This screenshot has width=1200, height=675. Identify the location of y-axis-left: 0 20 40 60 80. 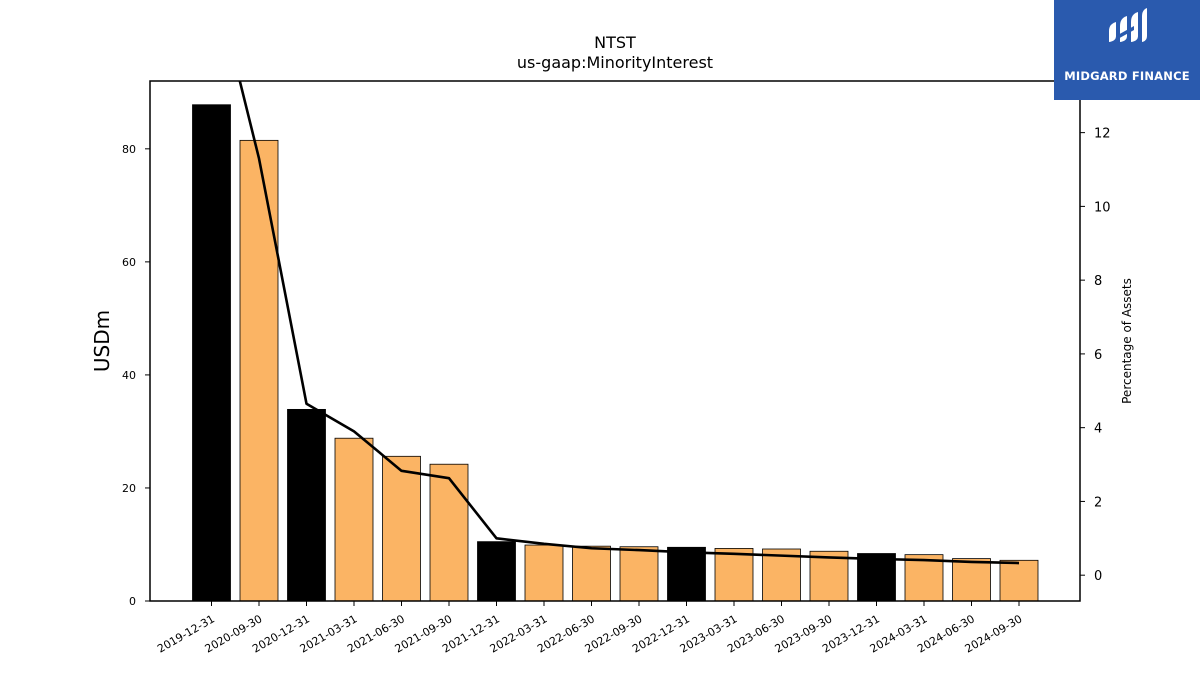
(136, 375).